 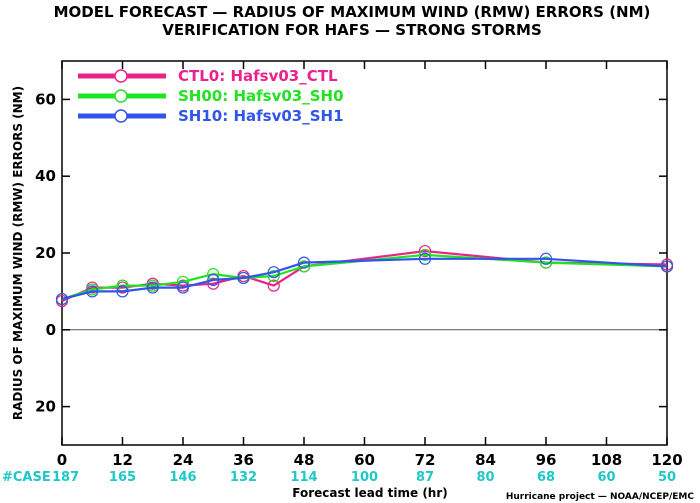 I want to click on case-count: 80, so click(x=485, y=477).